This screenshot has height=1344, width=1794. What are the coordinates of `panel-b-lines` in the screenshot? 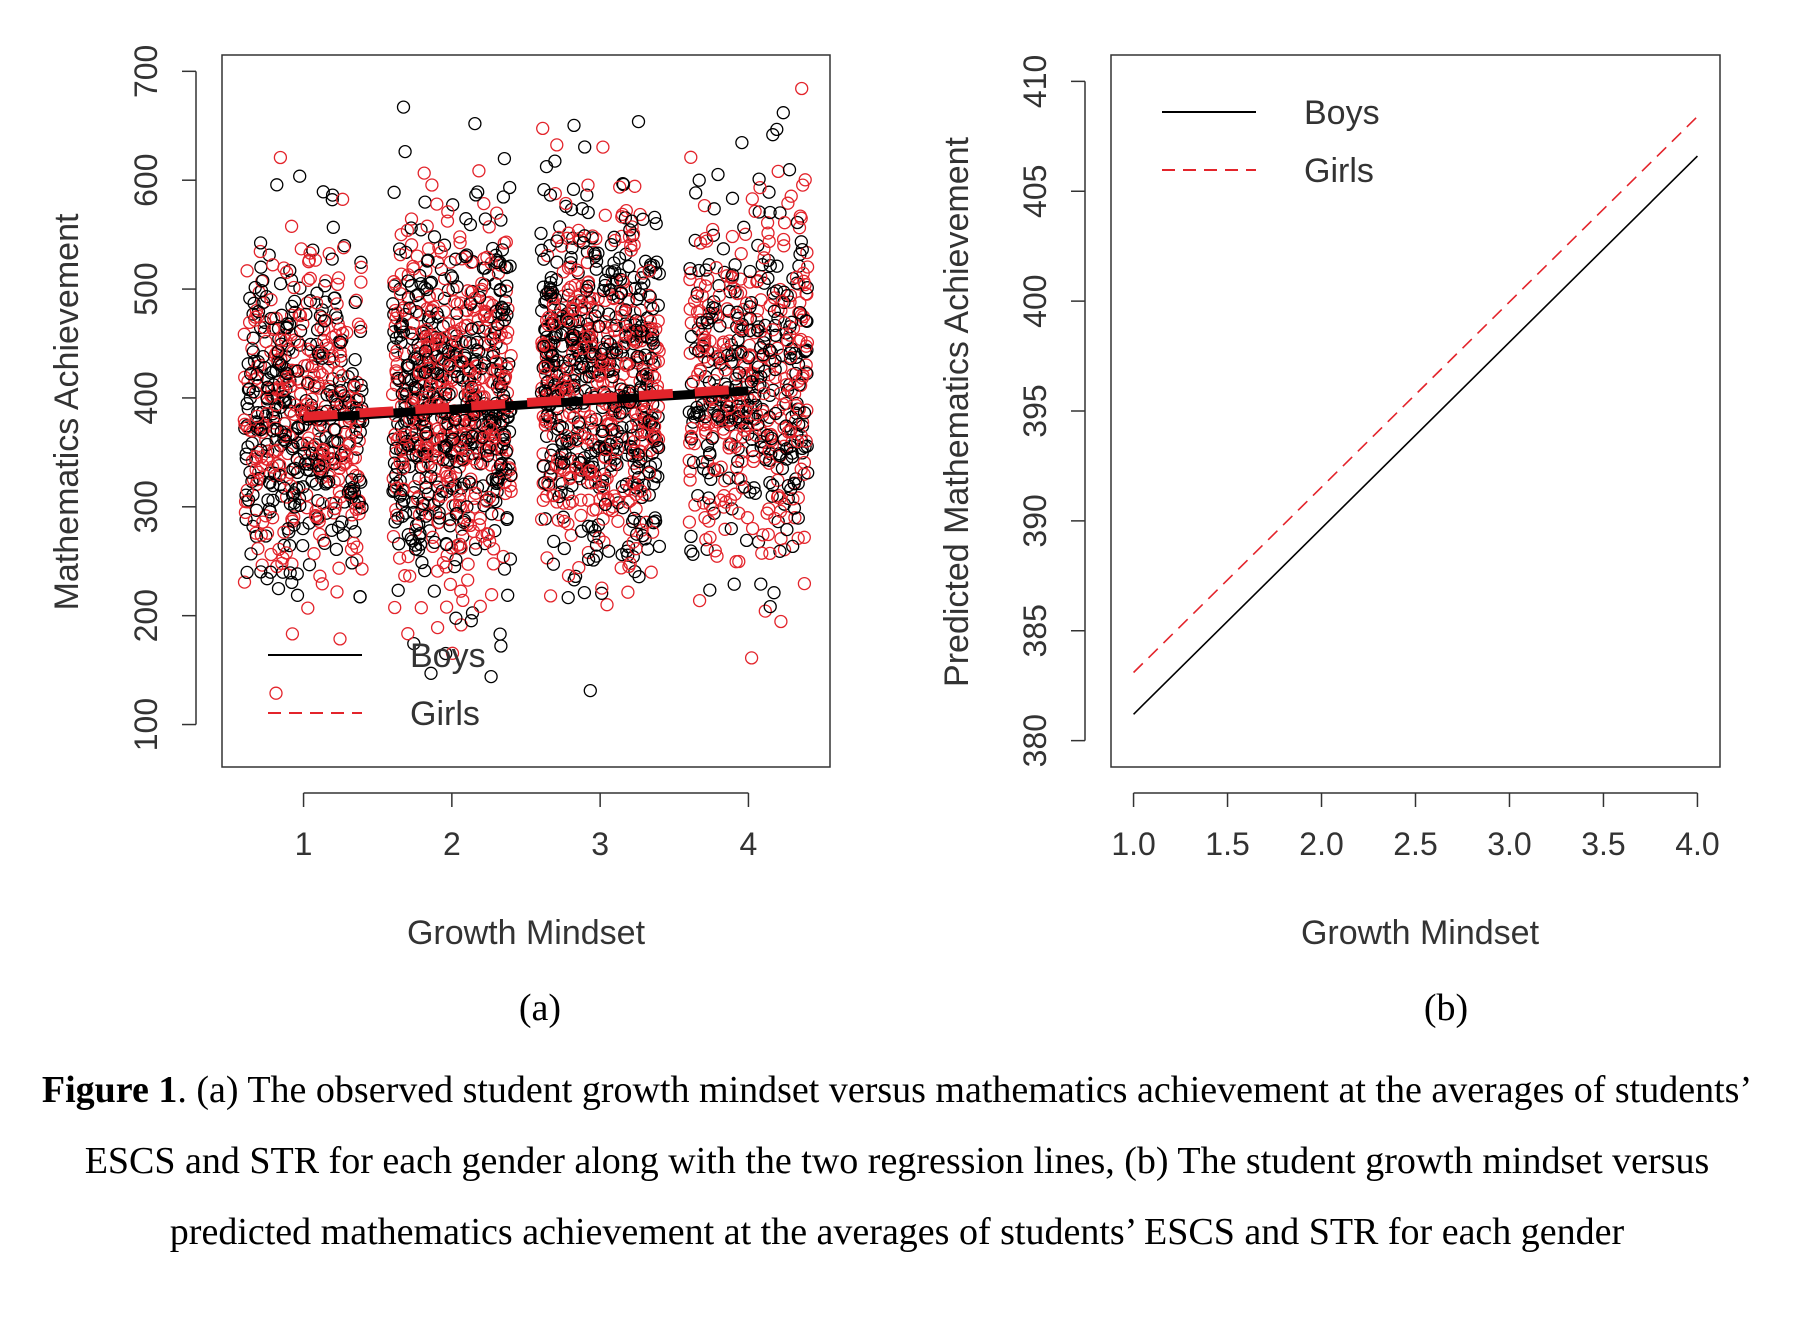 It's located at (1415, 415).